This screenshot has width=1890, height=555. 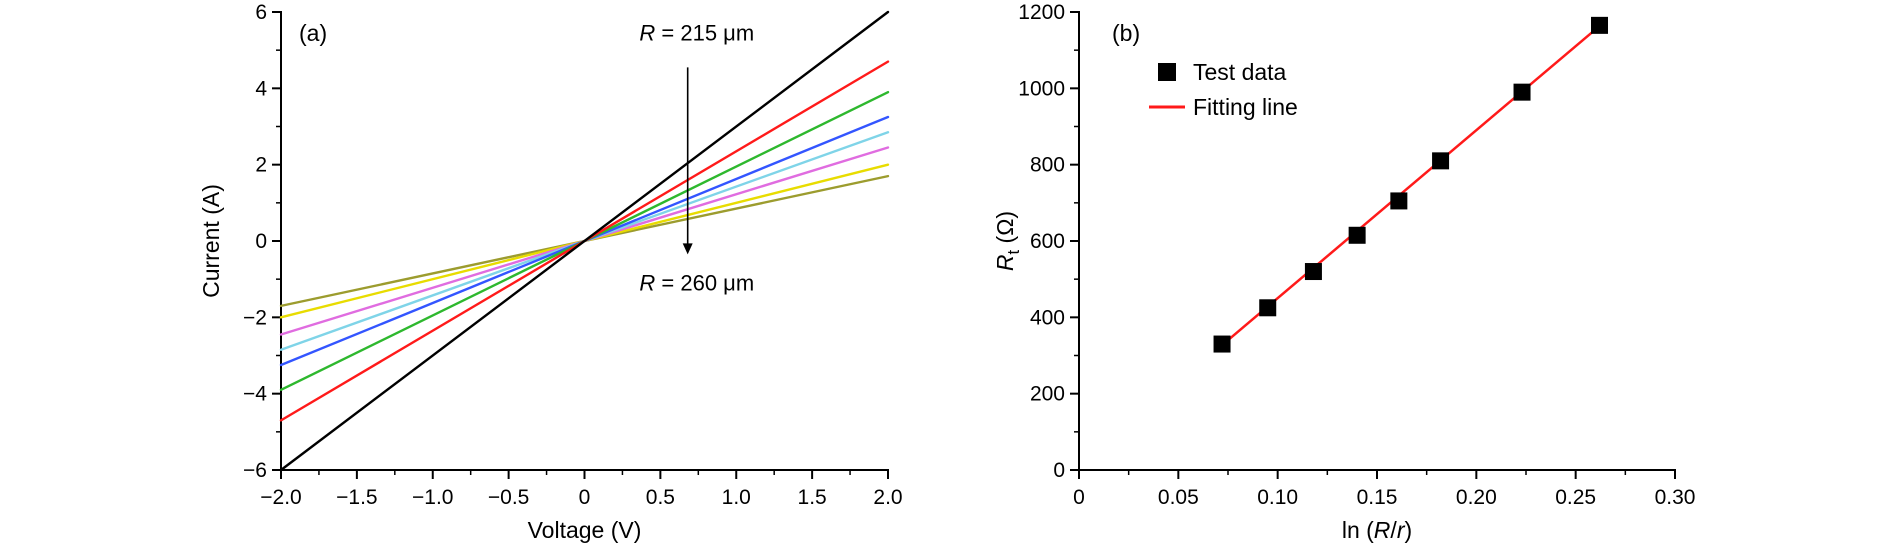 I want to click on legend-marker-square, so click(x=1167, y=72).